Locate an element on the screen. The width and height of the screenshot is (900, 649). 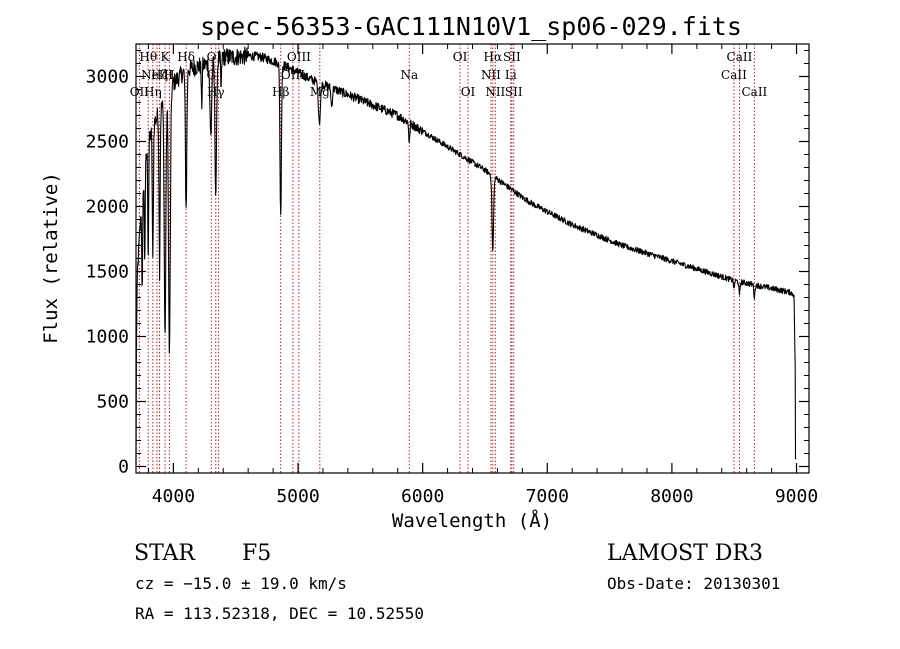
chart-title: spec-56353-GAC111N10V1_sp06-029.fits is located at coordinates (471, 26).